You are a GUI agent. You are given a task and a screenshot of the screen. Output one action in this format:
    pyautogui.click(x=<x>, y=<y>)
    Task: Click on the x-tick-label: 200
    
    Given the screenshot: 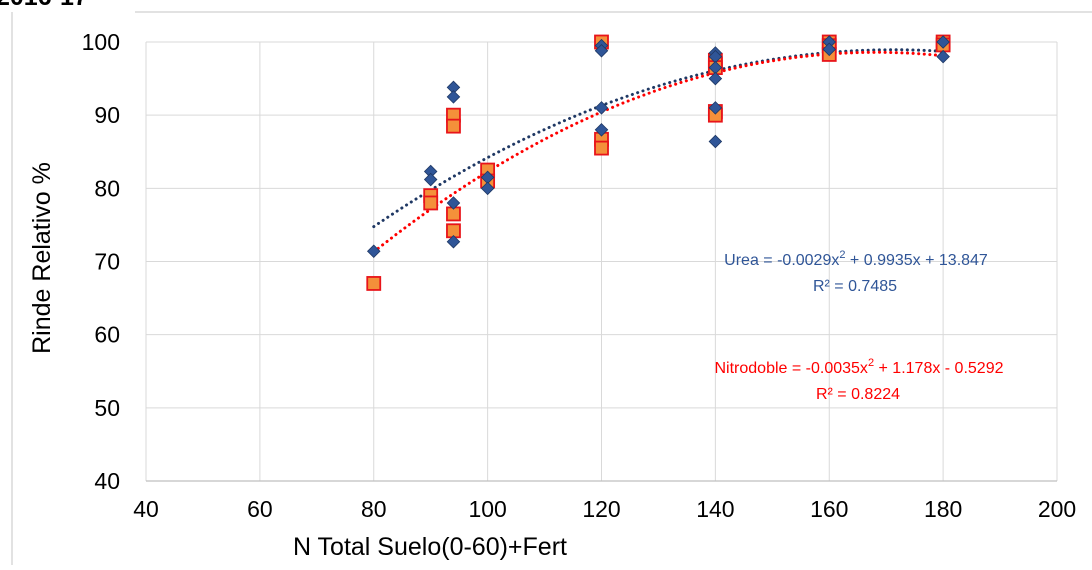 What is the action you would take?
    pyautogui.click(x=1057, y=509)
    